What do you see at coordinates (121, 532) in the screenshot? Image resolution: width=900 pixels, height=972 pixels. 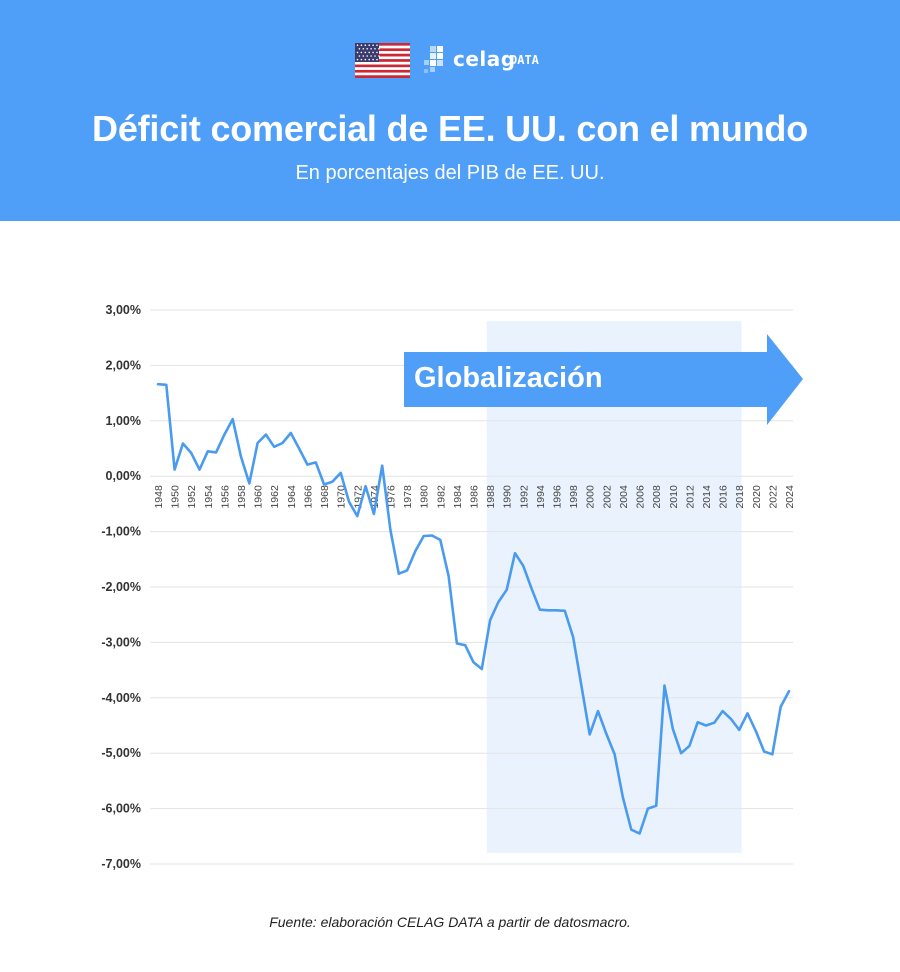 I see `y-tick-label: -1,00%` at bounding box center [121, 532].